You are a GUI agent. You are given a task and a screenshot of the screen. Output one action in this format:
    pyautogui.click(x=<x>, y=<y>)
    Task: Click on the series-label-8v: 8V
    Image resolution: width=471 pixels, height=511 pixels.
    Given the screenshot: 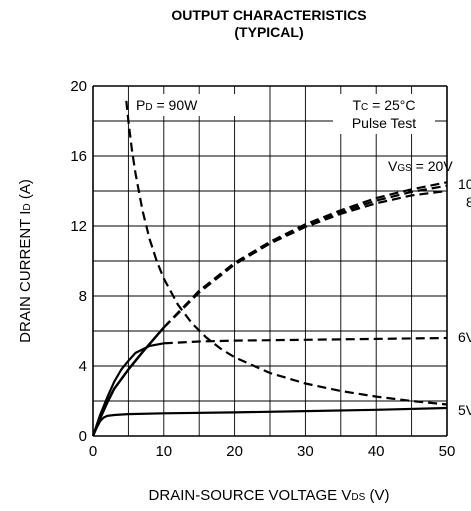 What is the action you would take?
    pyautogui.click(x=468, y=202)
    